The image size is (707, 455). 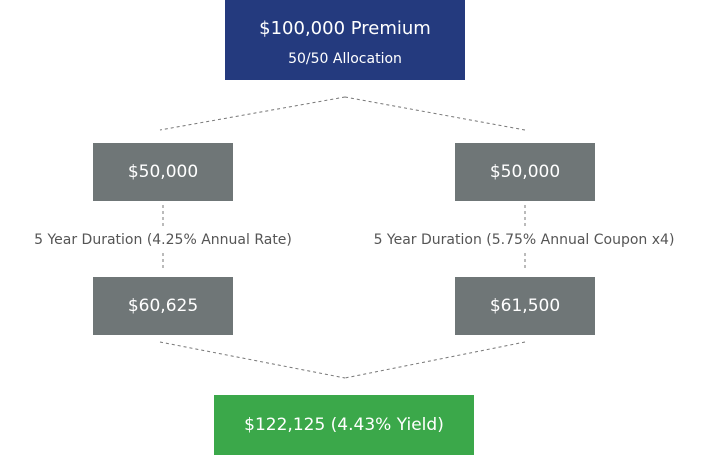 I want to click on node-label: $100,000 Premium, so click(x=345, y=28).